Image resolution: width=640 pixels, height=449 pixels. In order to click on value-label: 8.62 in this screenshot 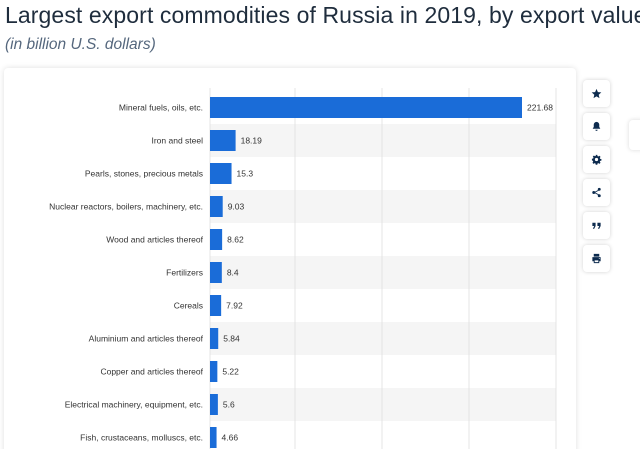, I will do `click(235, 240)`.